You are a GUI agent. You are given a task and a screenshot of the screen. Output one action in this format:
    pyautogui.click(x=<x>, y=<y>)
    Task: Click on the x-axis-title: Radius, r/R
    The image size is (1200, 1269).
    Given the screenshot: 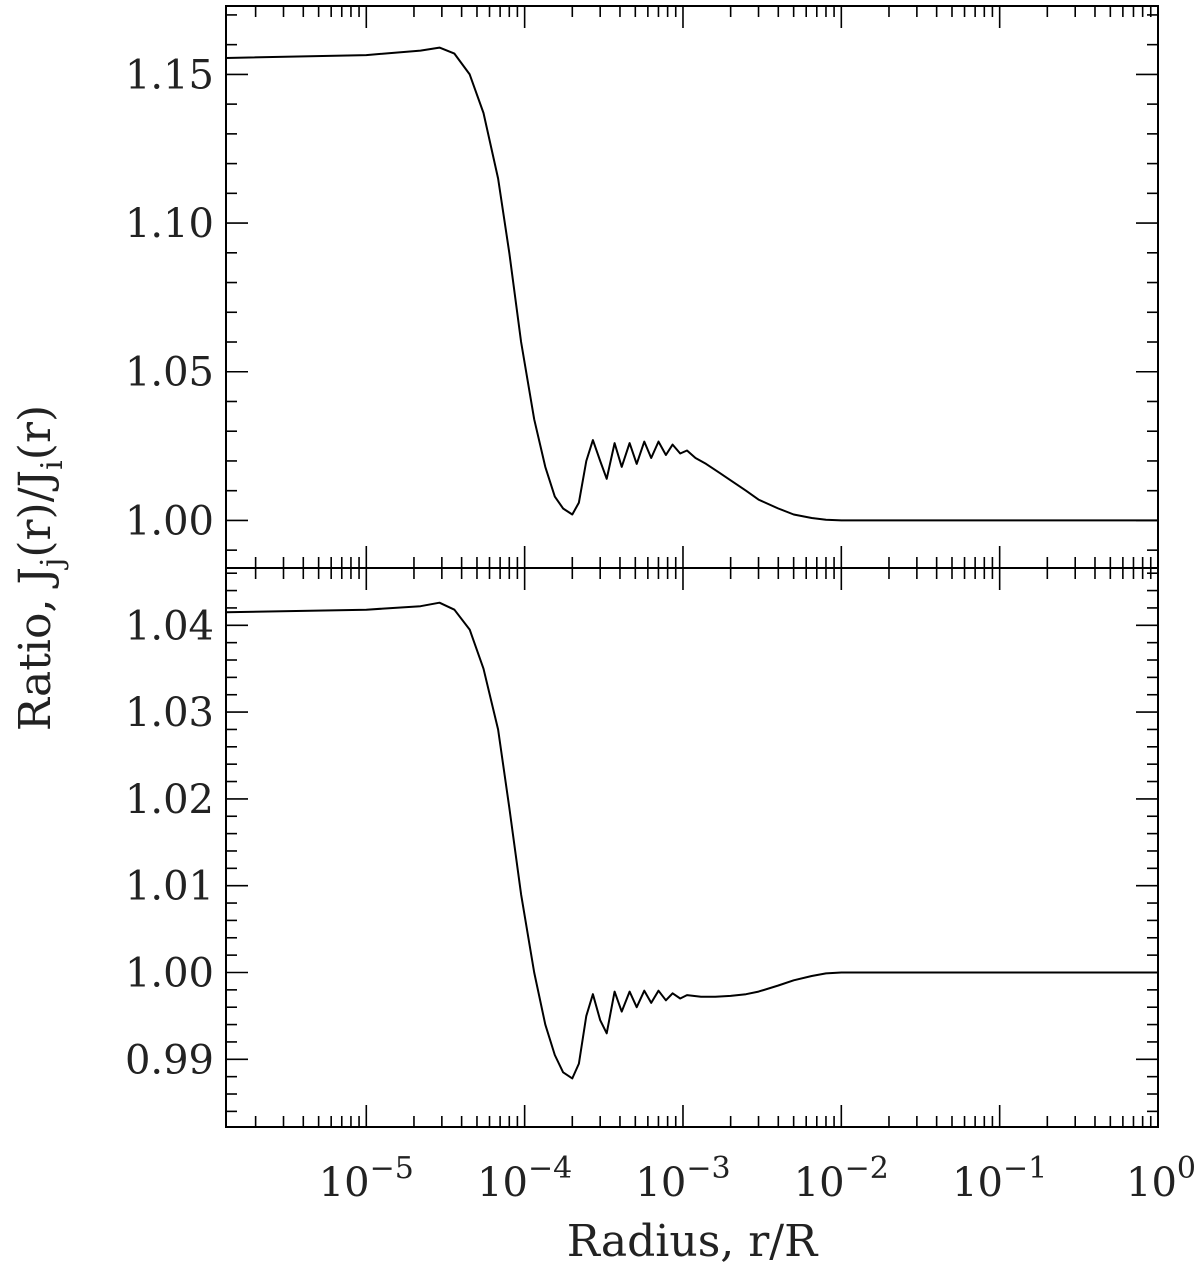 What is the action you would take?
    pyautogui.click(x=693, y=1241)
    